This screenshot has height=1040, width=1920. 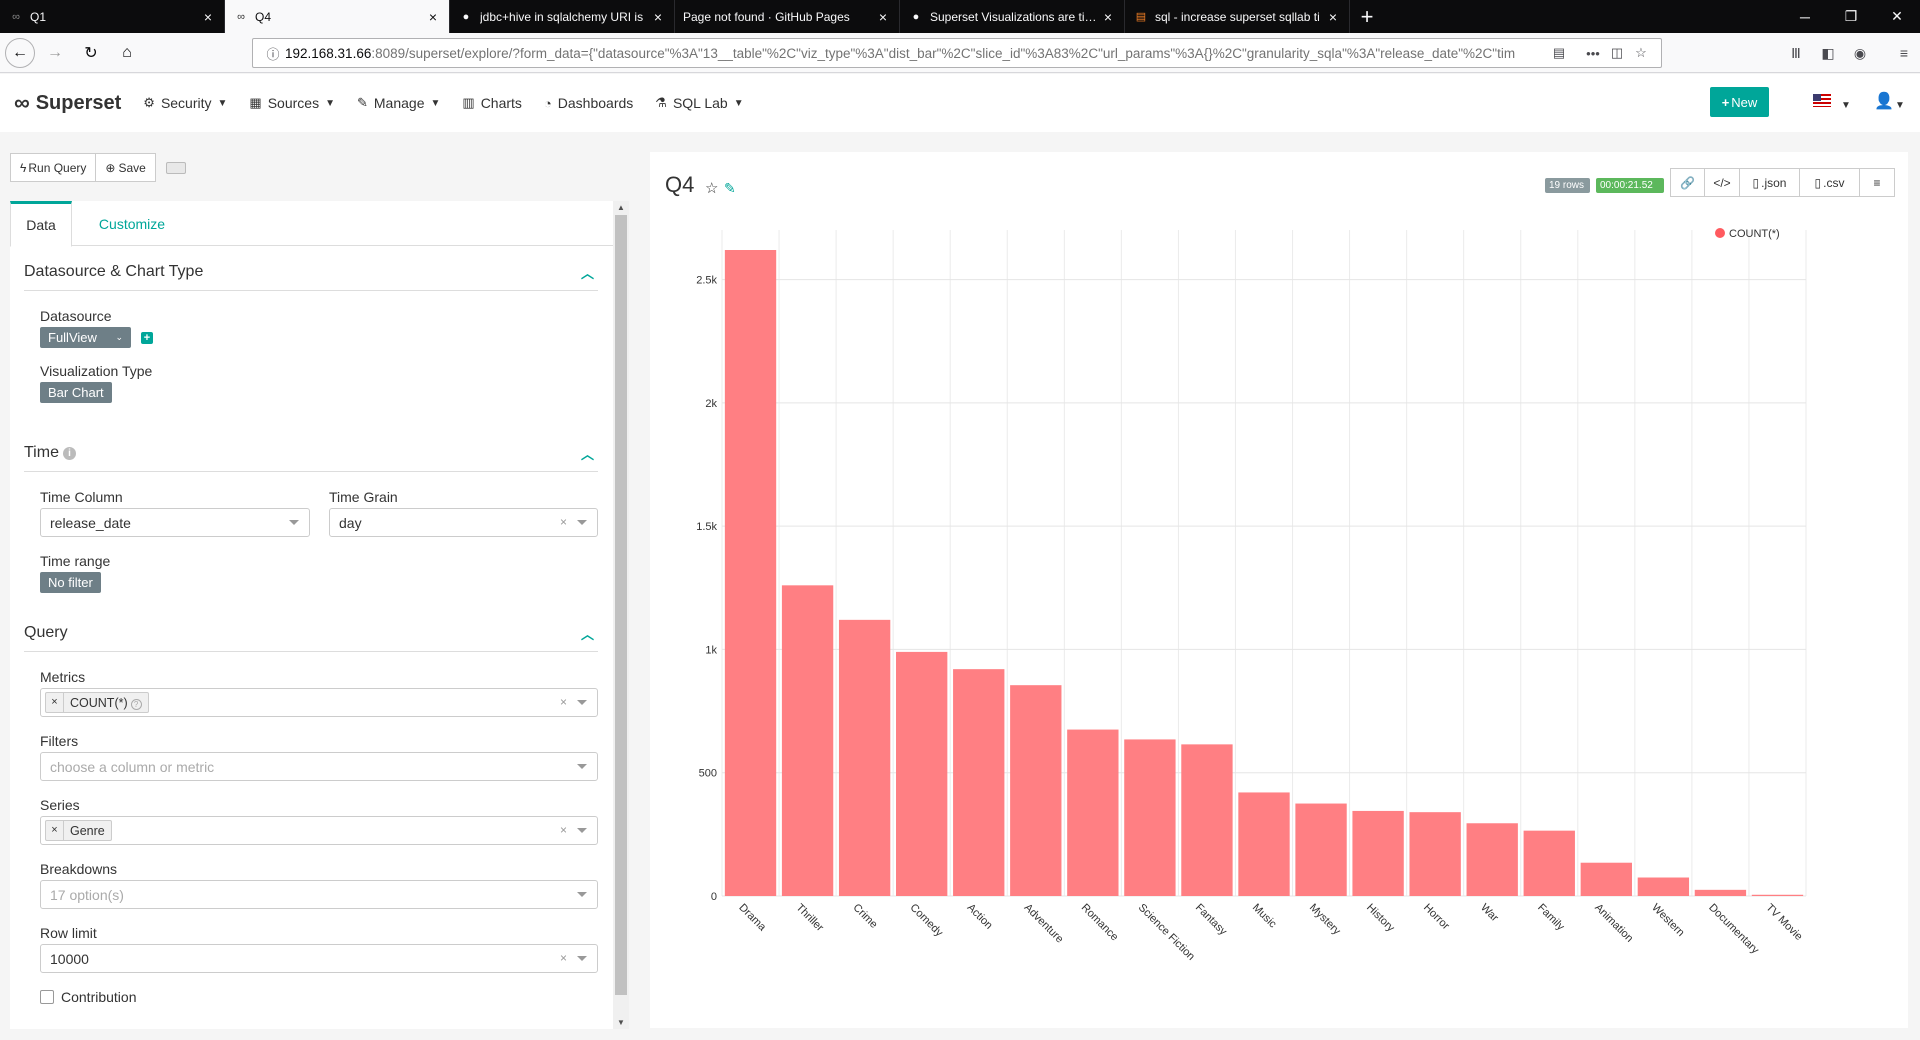 I want to click on scrollbar-thumb, so click(x=621, y=605).